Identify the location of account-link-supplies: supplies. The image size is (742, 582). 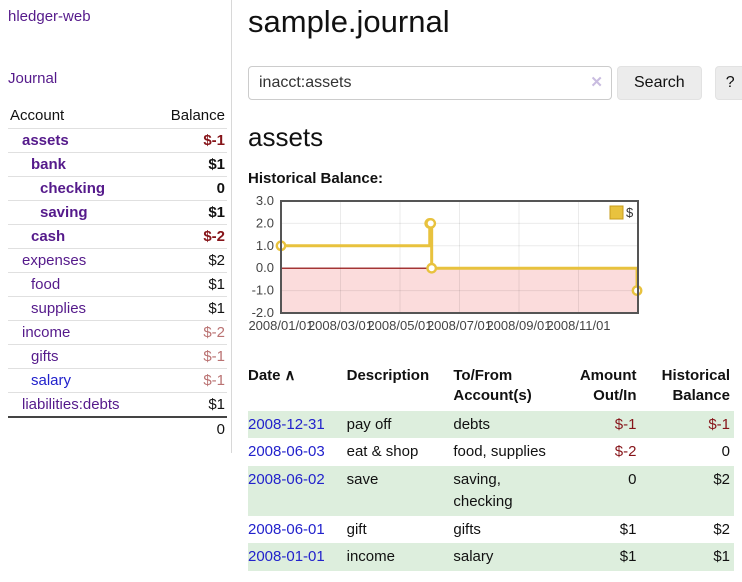
(59, 308).